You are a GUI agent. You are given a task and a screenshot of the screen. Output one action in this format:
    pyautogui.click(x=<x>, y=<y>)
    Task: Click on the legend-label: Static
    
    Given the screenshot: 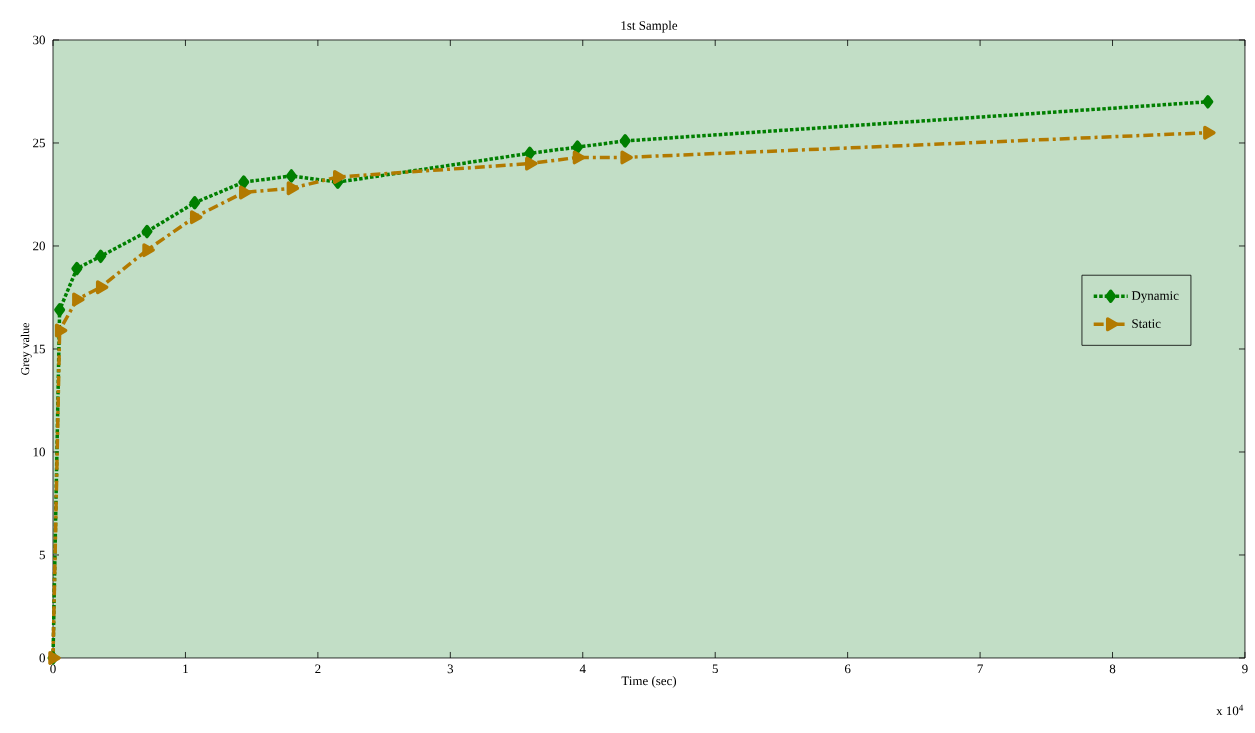 What is the action you would take?
    pyautogui.click(x=1146, y=323)
    